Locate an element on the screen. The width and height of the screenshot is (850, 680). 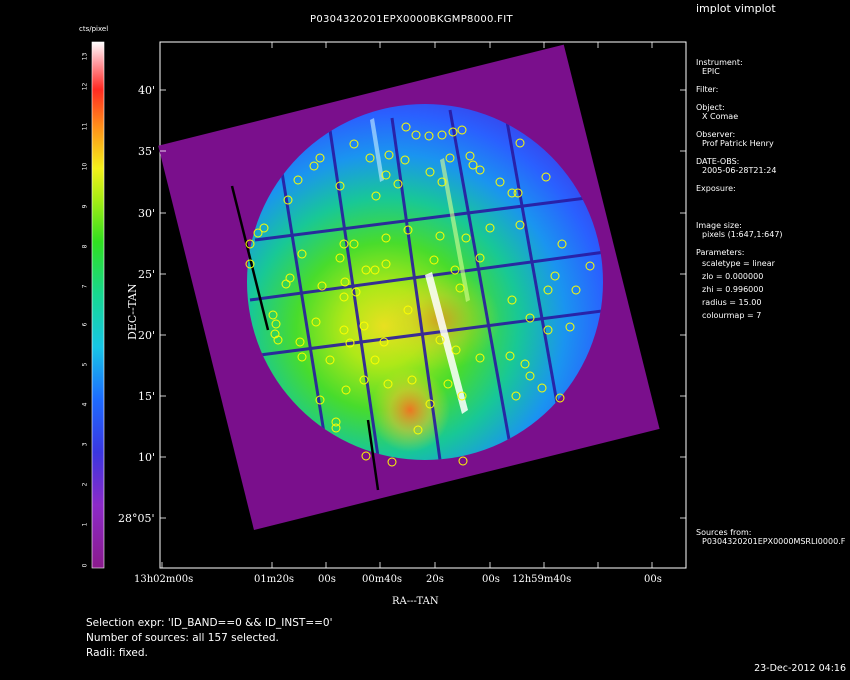
y-tick-label: 20' is located at coordinates (147, 335).